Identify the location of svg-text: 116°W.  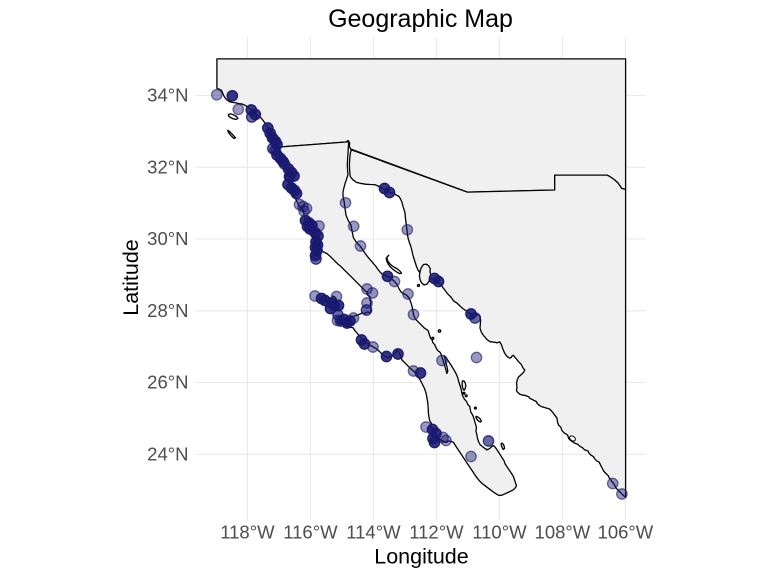
(310, 532).